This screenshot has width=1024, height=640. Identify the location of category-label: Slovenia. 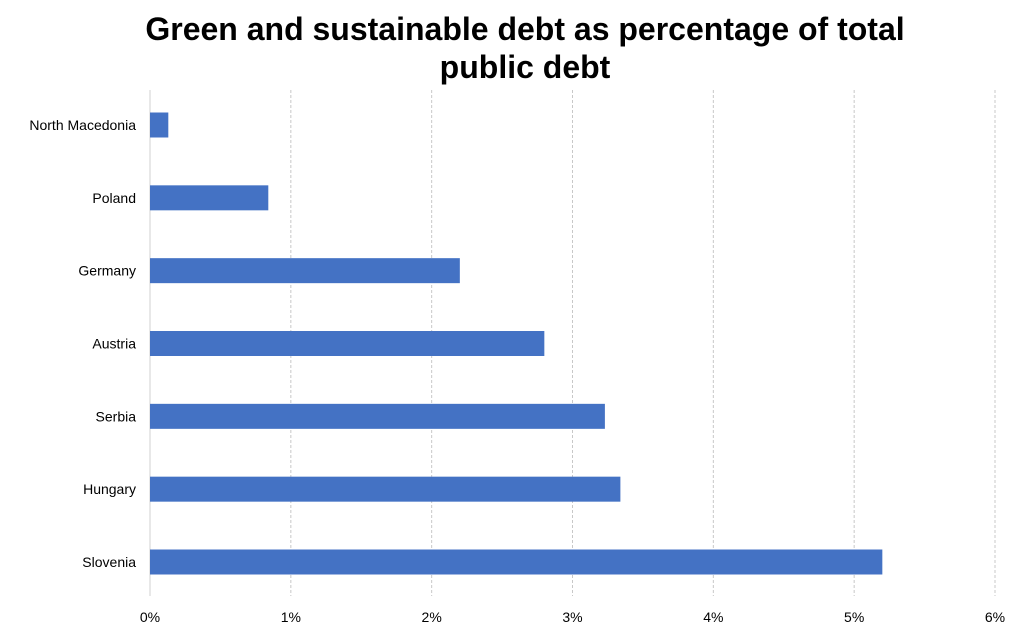
(109, 562).